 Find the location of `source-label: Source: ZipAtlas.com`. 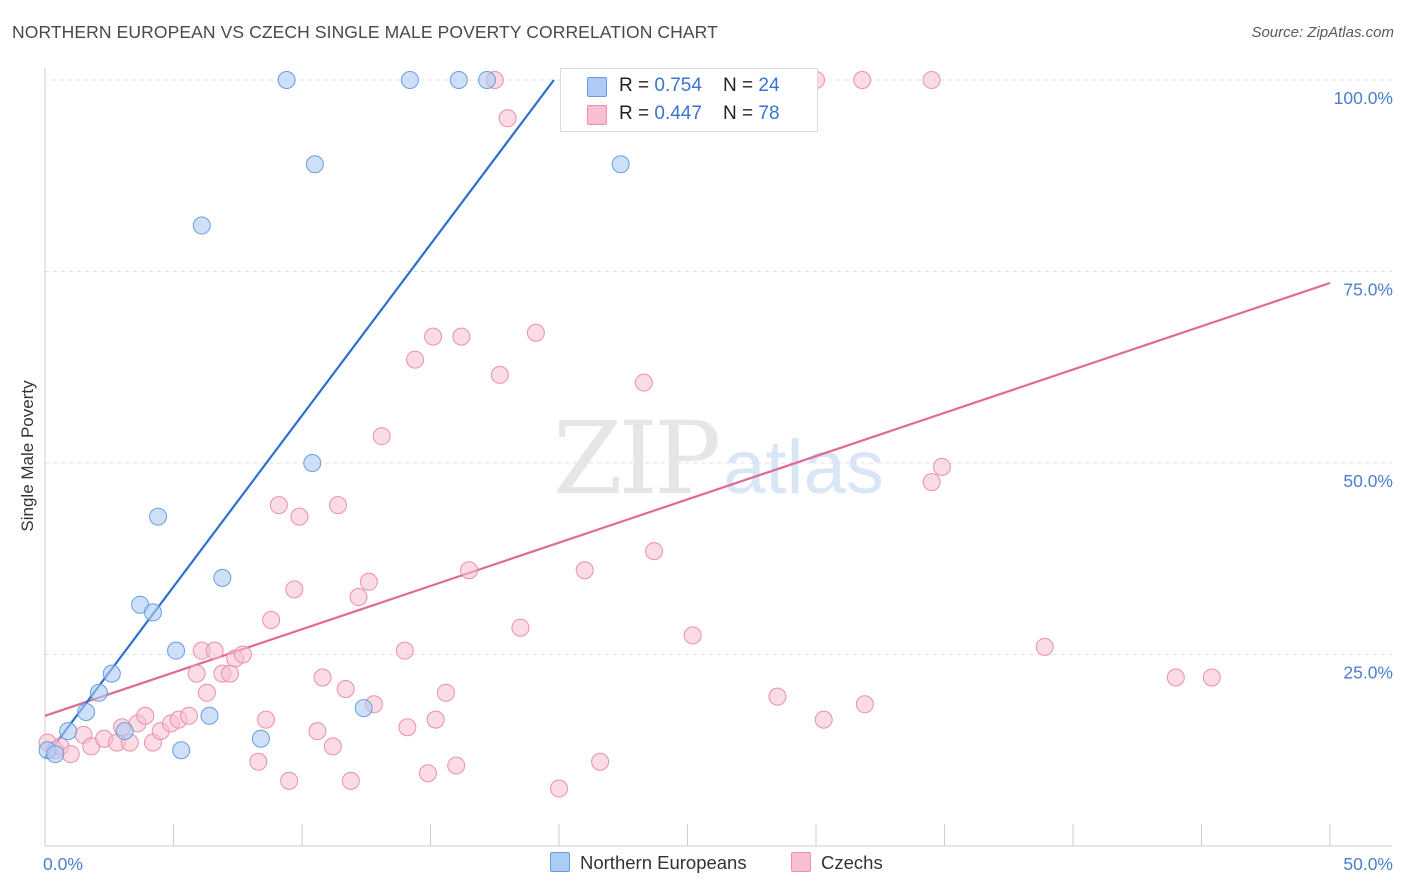

source-label: Source: ZipAtlas.com is located at coordinates (1322, 32).